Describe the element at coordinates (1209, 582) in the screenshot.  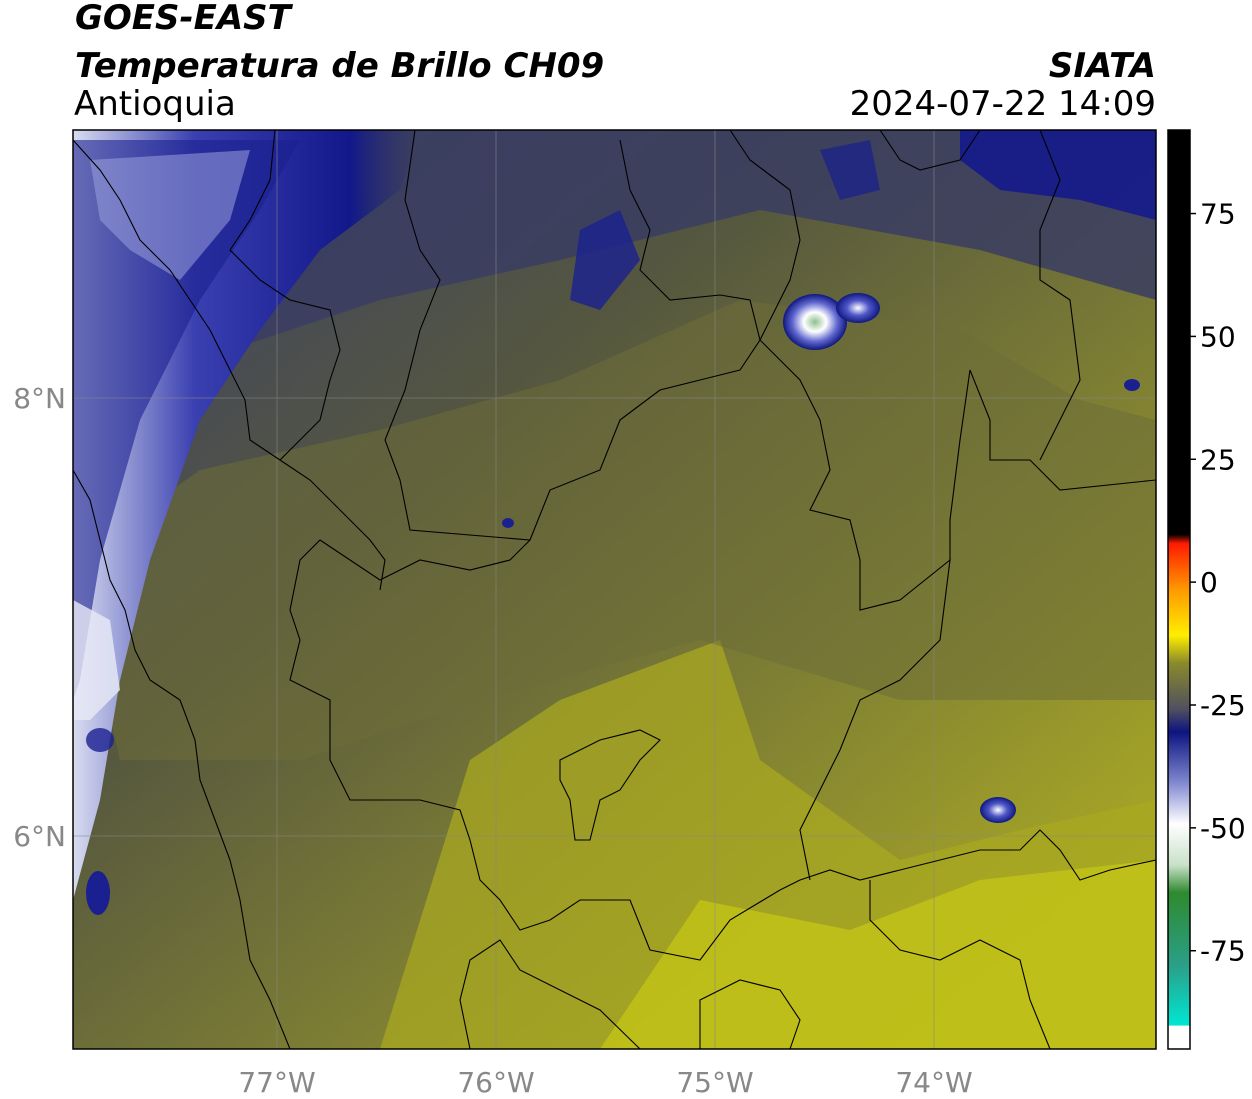
I see `colorbar-tick-label: 0` at that location.